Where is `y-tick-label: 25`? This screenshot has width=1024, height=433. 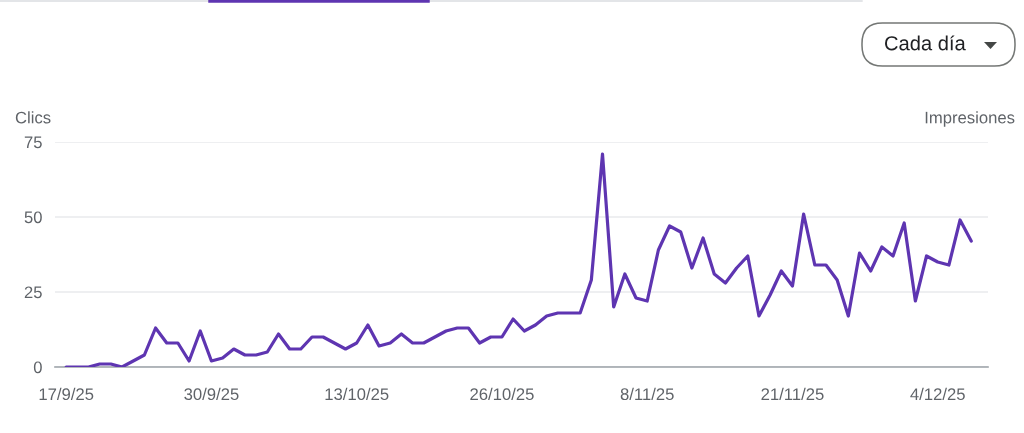 y-tick-label: 25 is located at coordinates (33, 292).